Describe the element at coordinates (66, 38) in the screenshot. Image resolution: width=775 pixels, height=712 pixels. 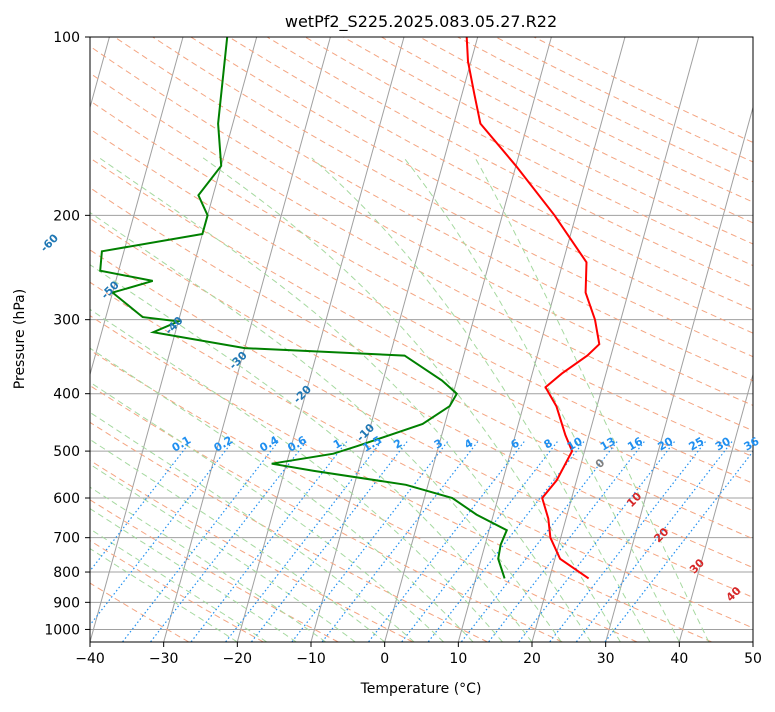
I see `y-tick-label: 100` at that location.